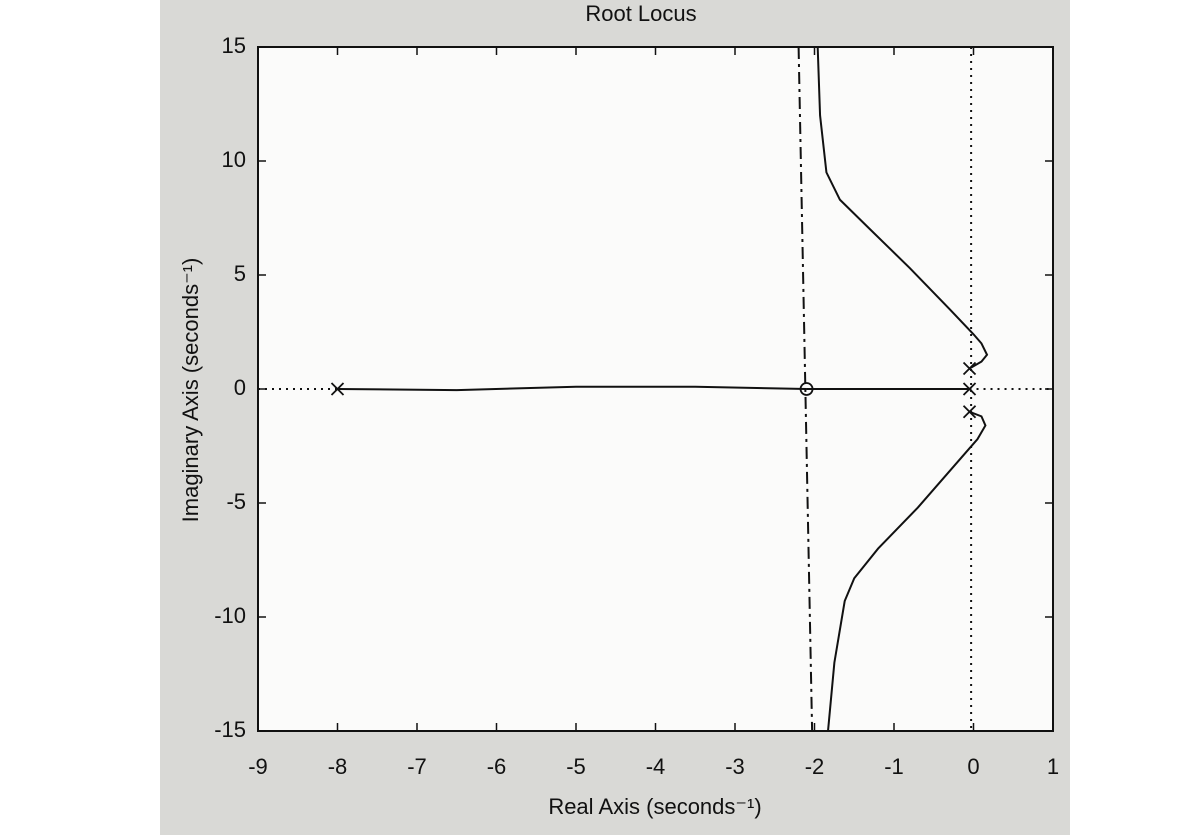 Image resolution: width=1200 pixels, height=835 pixels. Describe the element at coordinates (973, 766) in the screenshot. I see `x-tick-label: 0` at that location.